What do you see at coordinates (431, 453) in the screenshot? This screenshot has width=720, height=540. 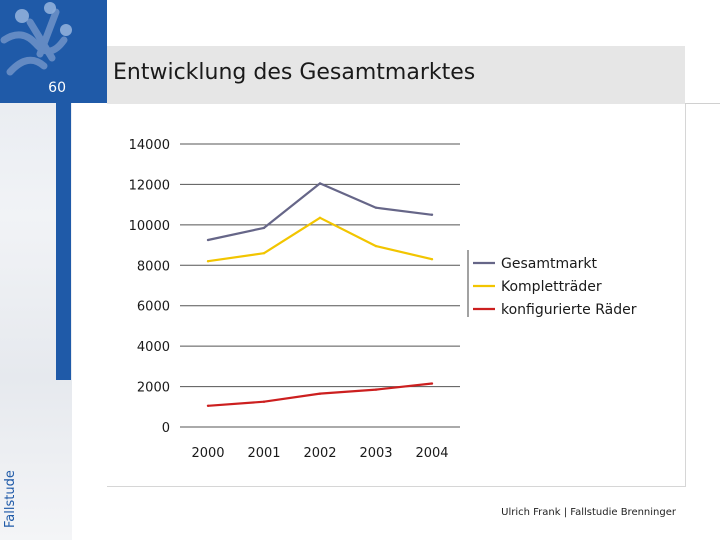 I see `x-tick-label: 2004` at bounding box center [431, 453].